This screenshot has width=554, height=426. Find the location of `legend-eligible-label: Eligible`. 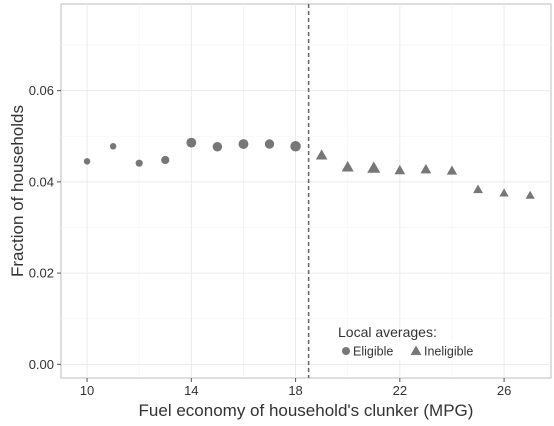

legend-eligible-label: Eligible is located at coordinates (373, 352).